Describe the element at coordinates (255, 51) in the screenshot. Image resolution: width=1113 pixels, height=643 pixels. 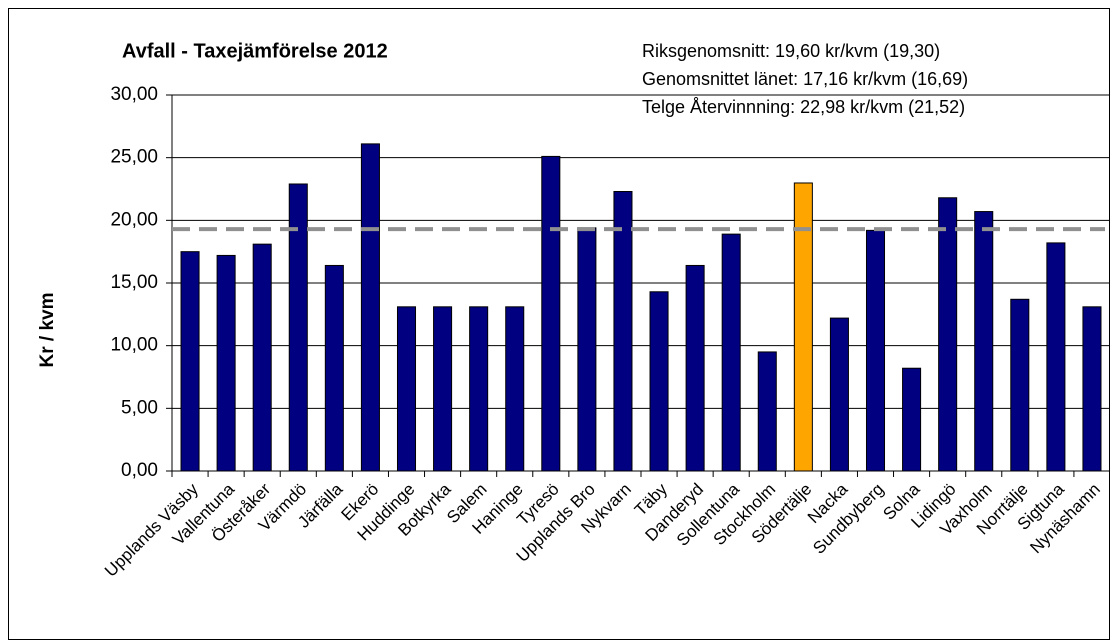
I see `chart-title: Avfall - Taxejämförelse 2012` at that location.